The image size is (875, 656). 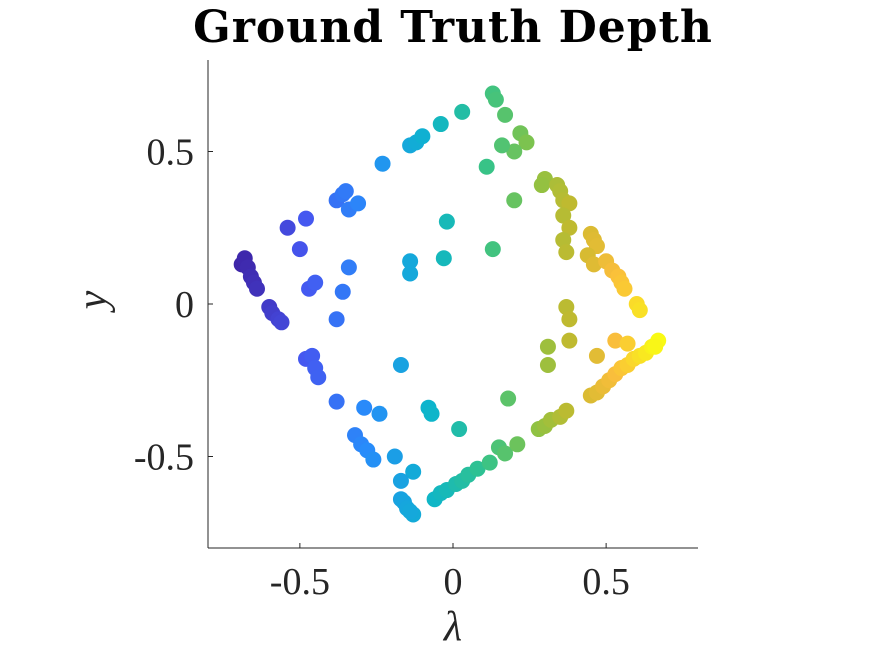 What do you see at coordinates (300, 582) in the screenshot?
I see `x-tick-label: -0.5` at bounding box center [300, 582].